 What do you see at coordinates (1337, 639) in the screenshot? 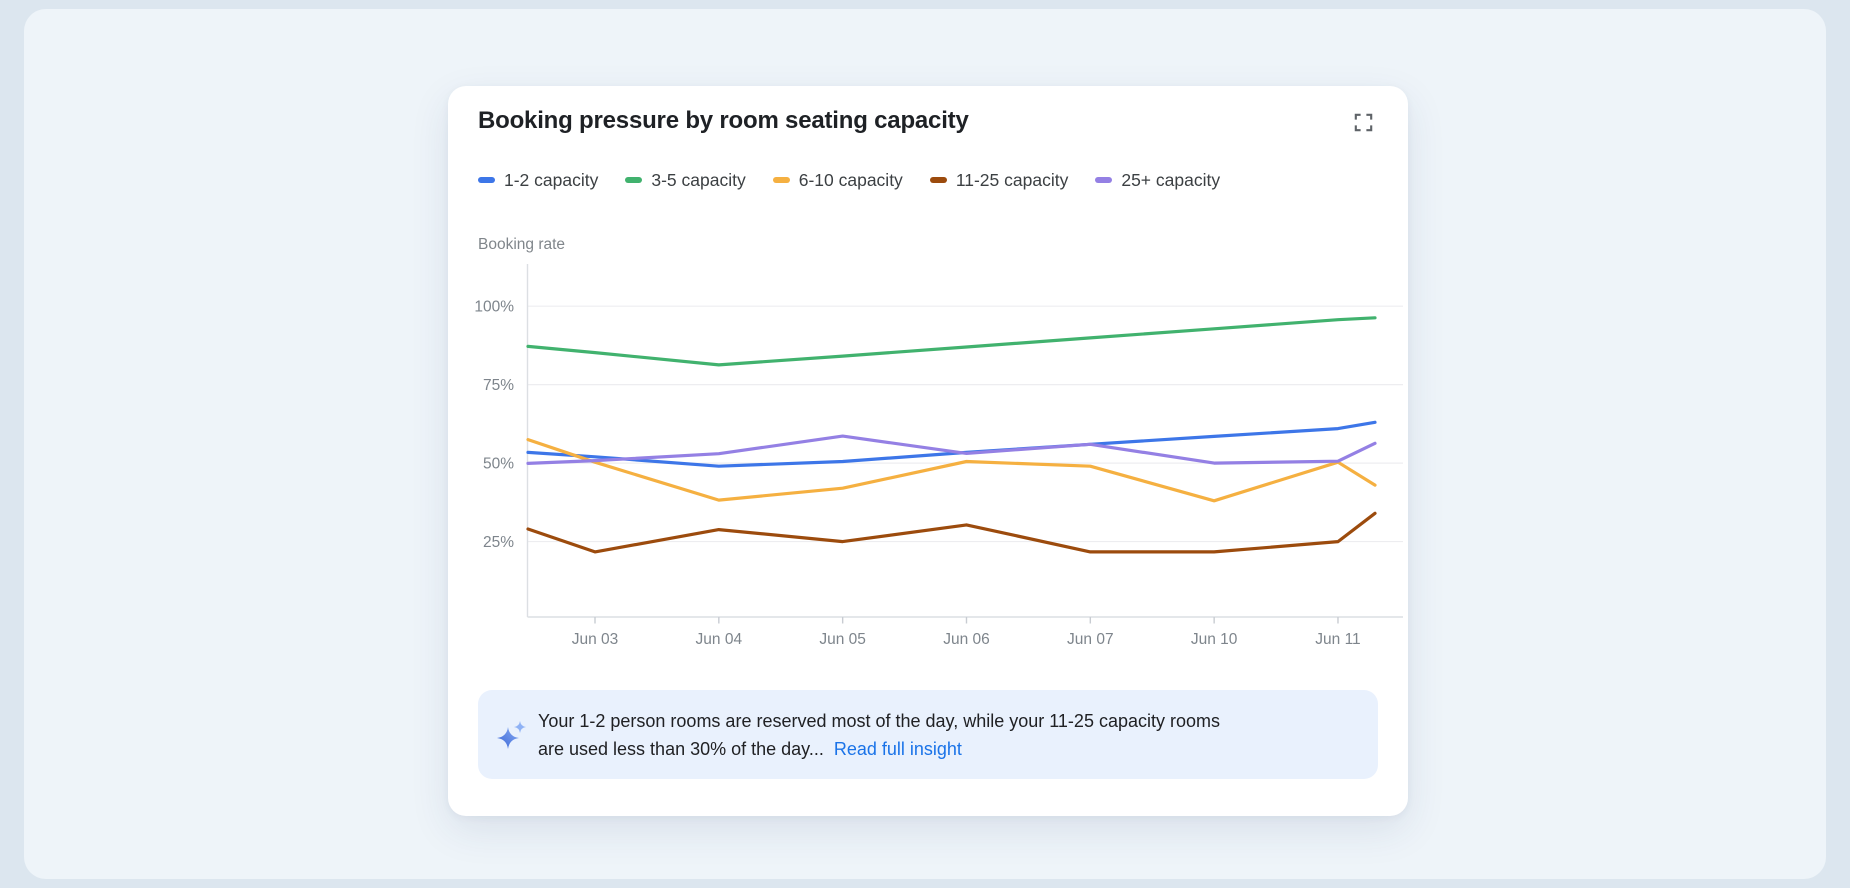
I see `x-tick-label: Jun 11` at bounding box center [1337, 639].